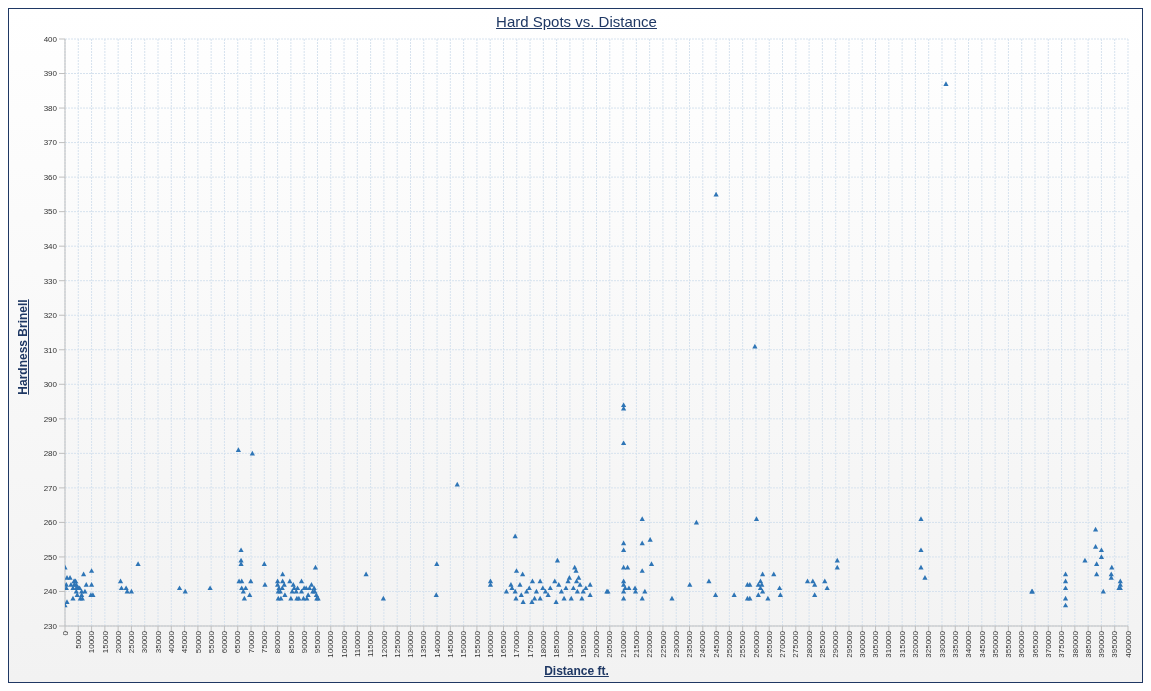  What do you see at coordinates (50, 281) in the screenshot?
I see `y-tick-label: 330` at bounding box center [50, 281].